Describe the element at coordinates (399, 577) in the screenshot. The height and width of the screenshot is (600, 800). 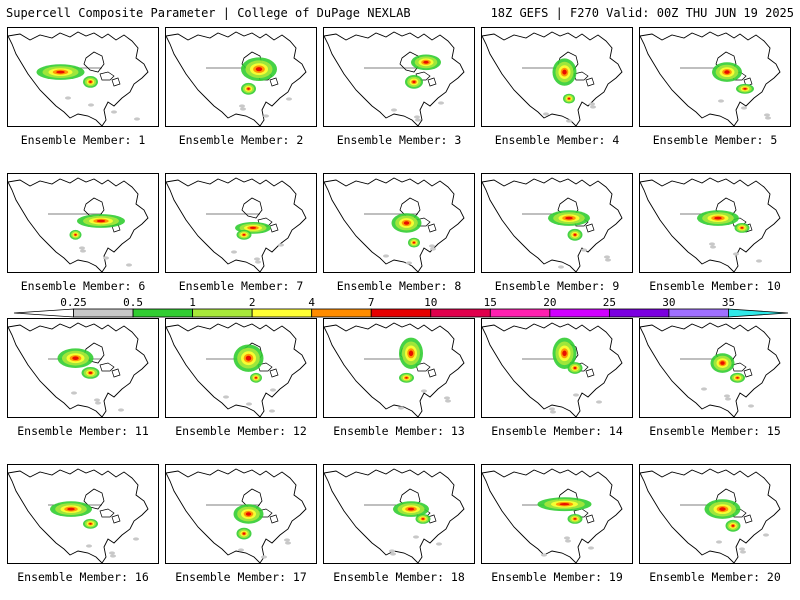
I see `ensemble-member-label: Ensemble Member: 18` at that location.